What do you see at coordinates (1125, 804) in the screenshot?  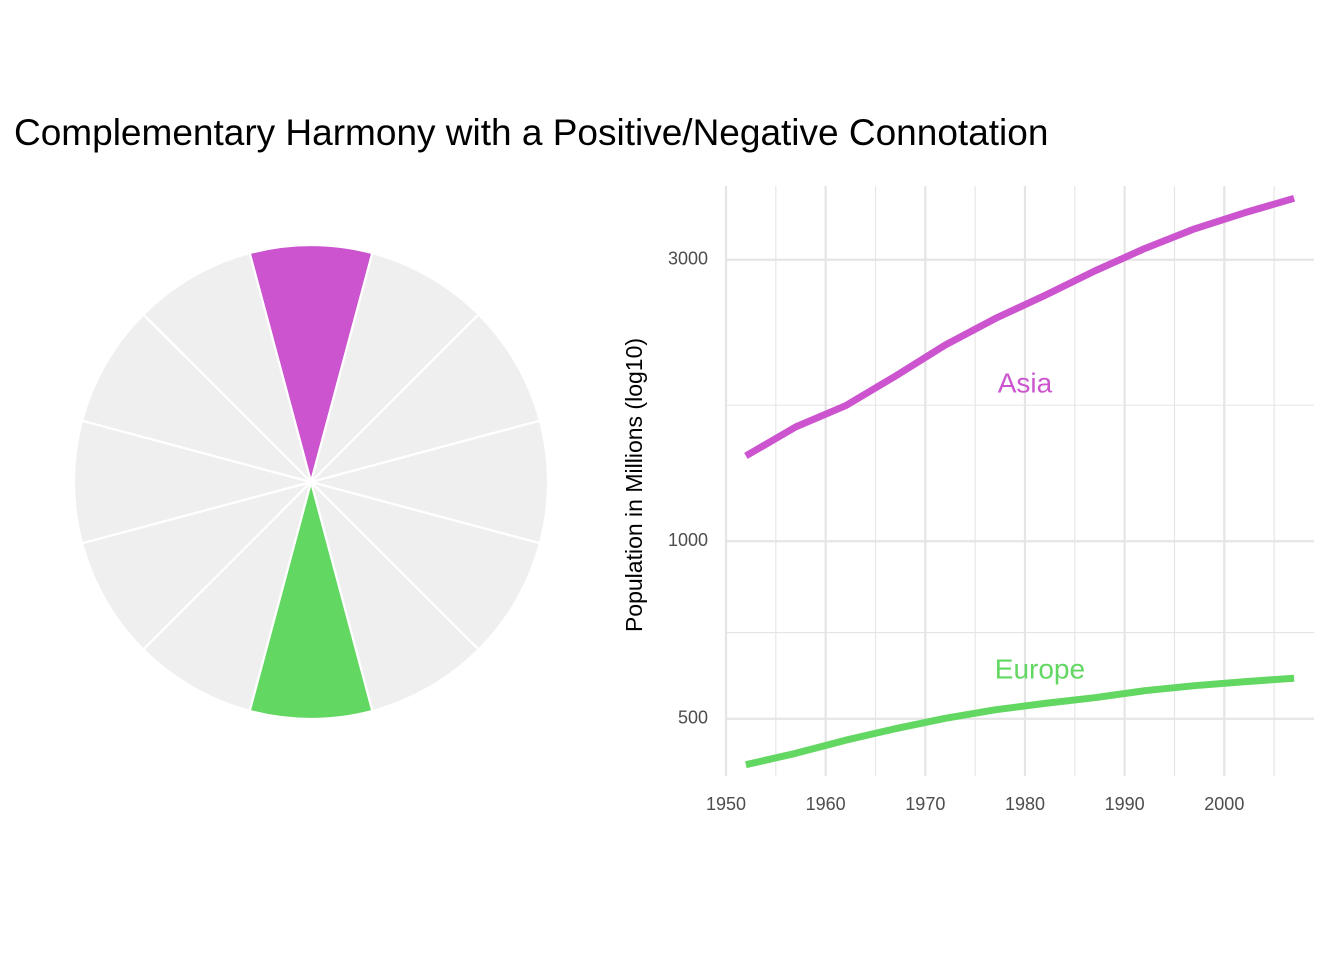 I see `x-tick-label: 1990` at bounding box center [1125, 804].